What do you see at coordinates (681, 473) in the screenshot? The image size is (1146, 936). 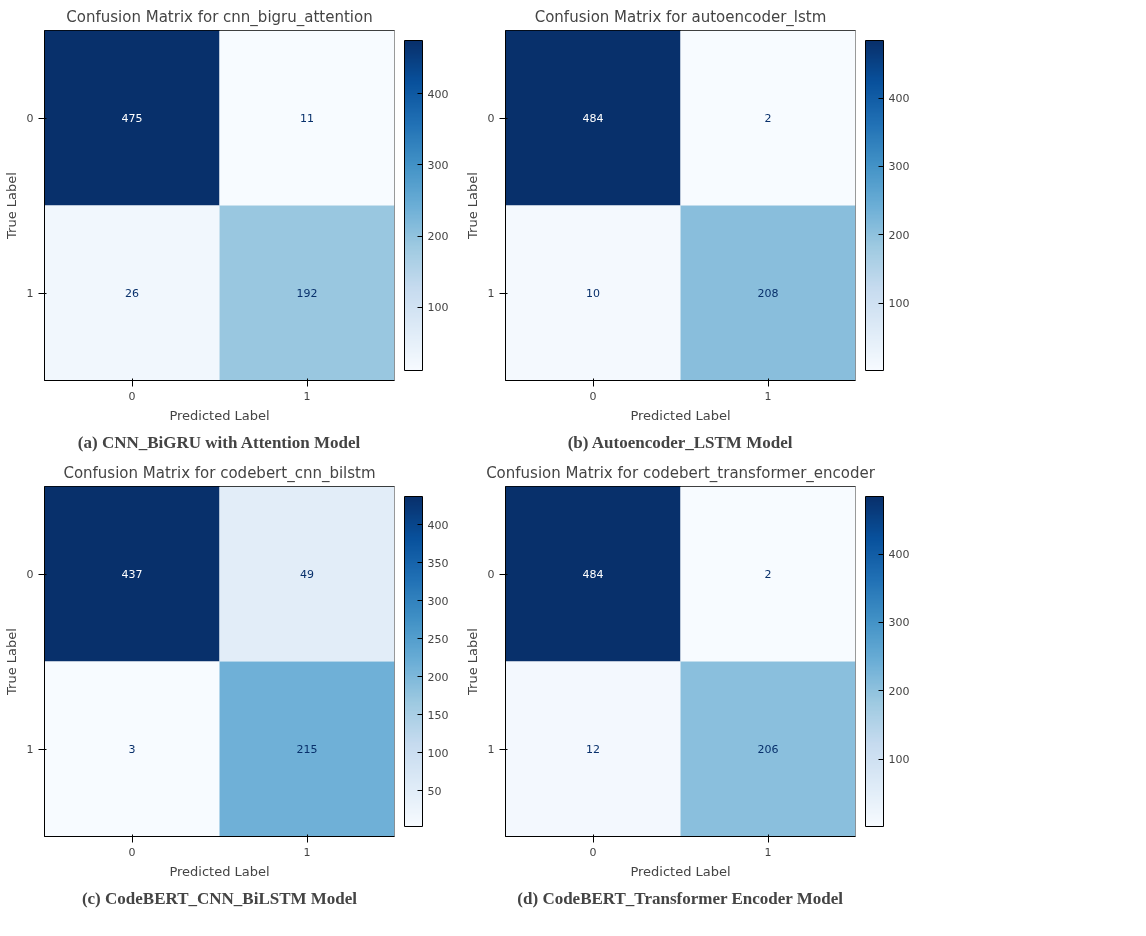 I see `chart-title: Confusion Matrix for codebert_transformer_encoder` at bounding box center [681, 473].